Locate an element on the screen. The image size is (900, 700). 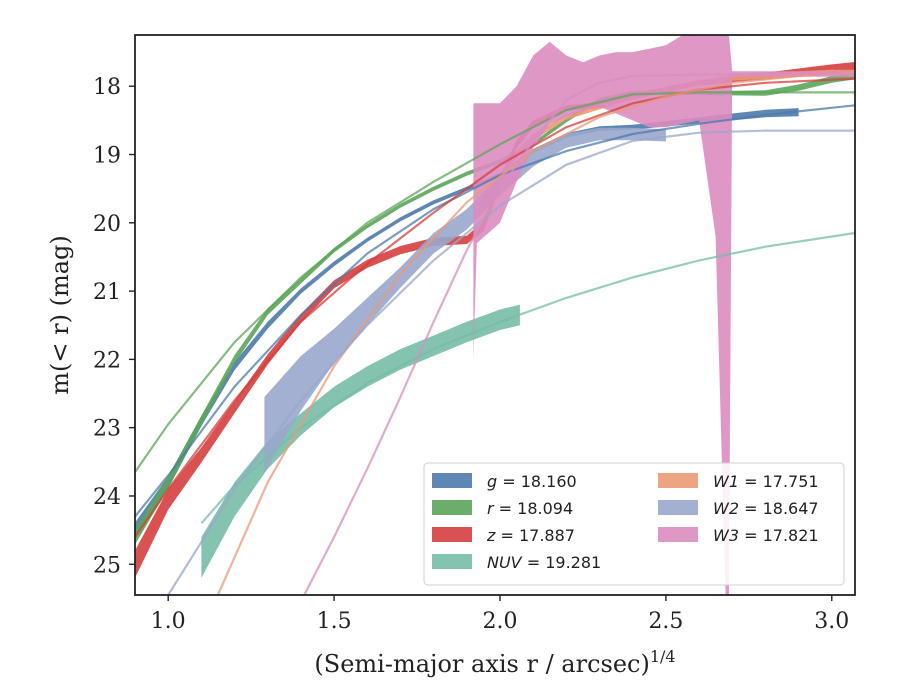
legend-label-z: z = 17.887 is located at coordinates (530, 535).